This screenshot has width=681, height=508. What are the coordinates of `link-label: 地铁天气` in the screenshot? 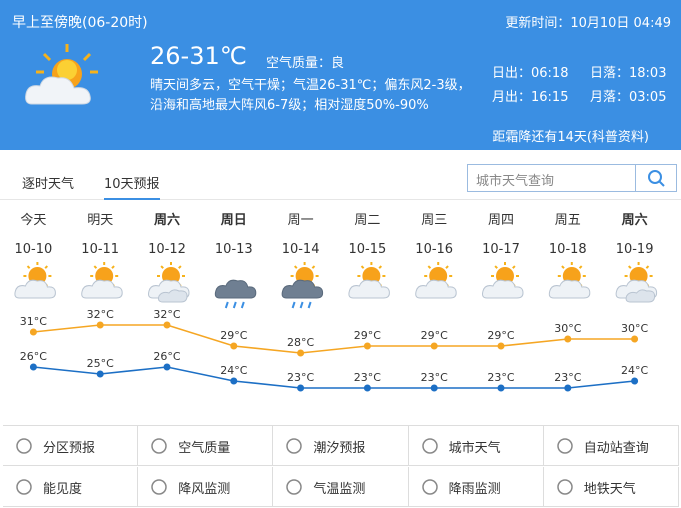 It's located at (609, 489).